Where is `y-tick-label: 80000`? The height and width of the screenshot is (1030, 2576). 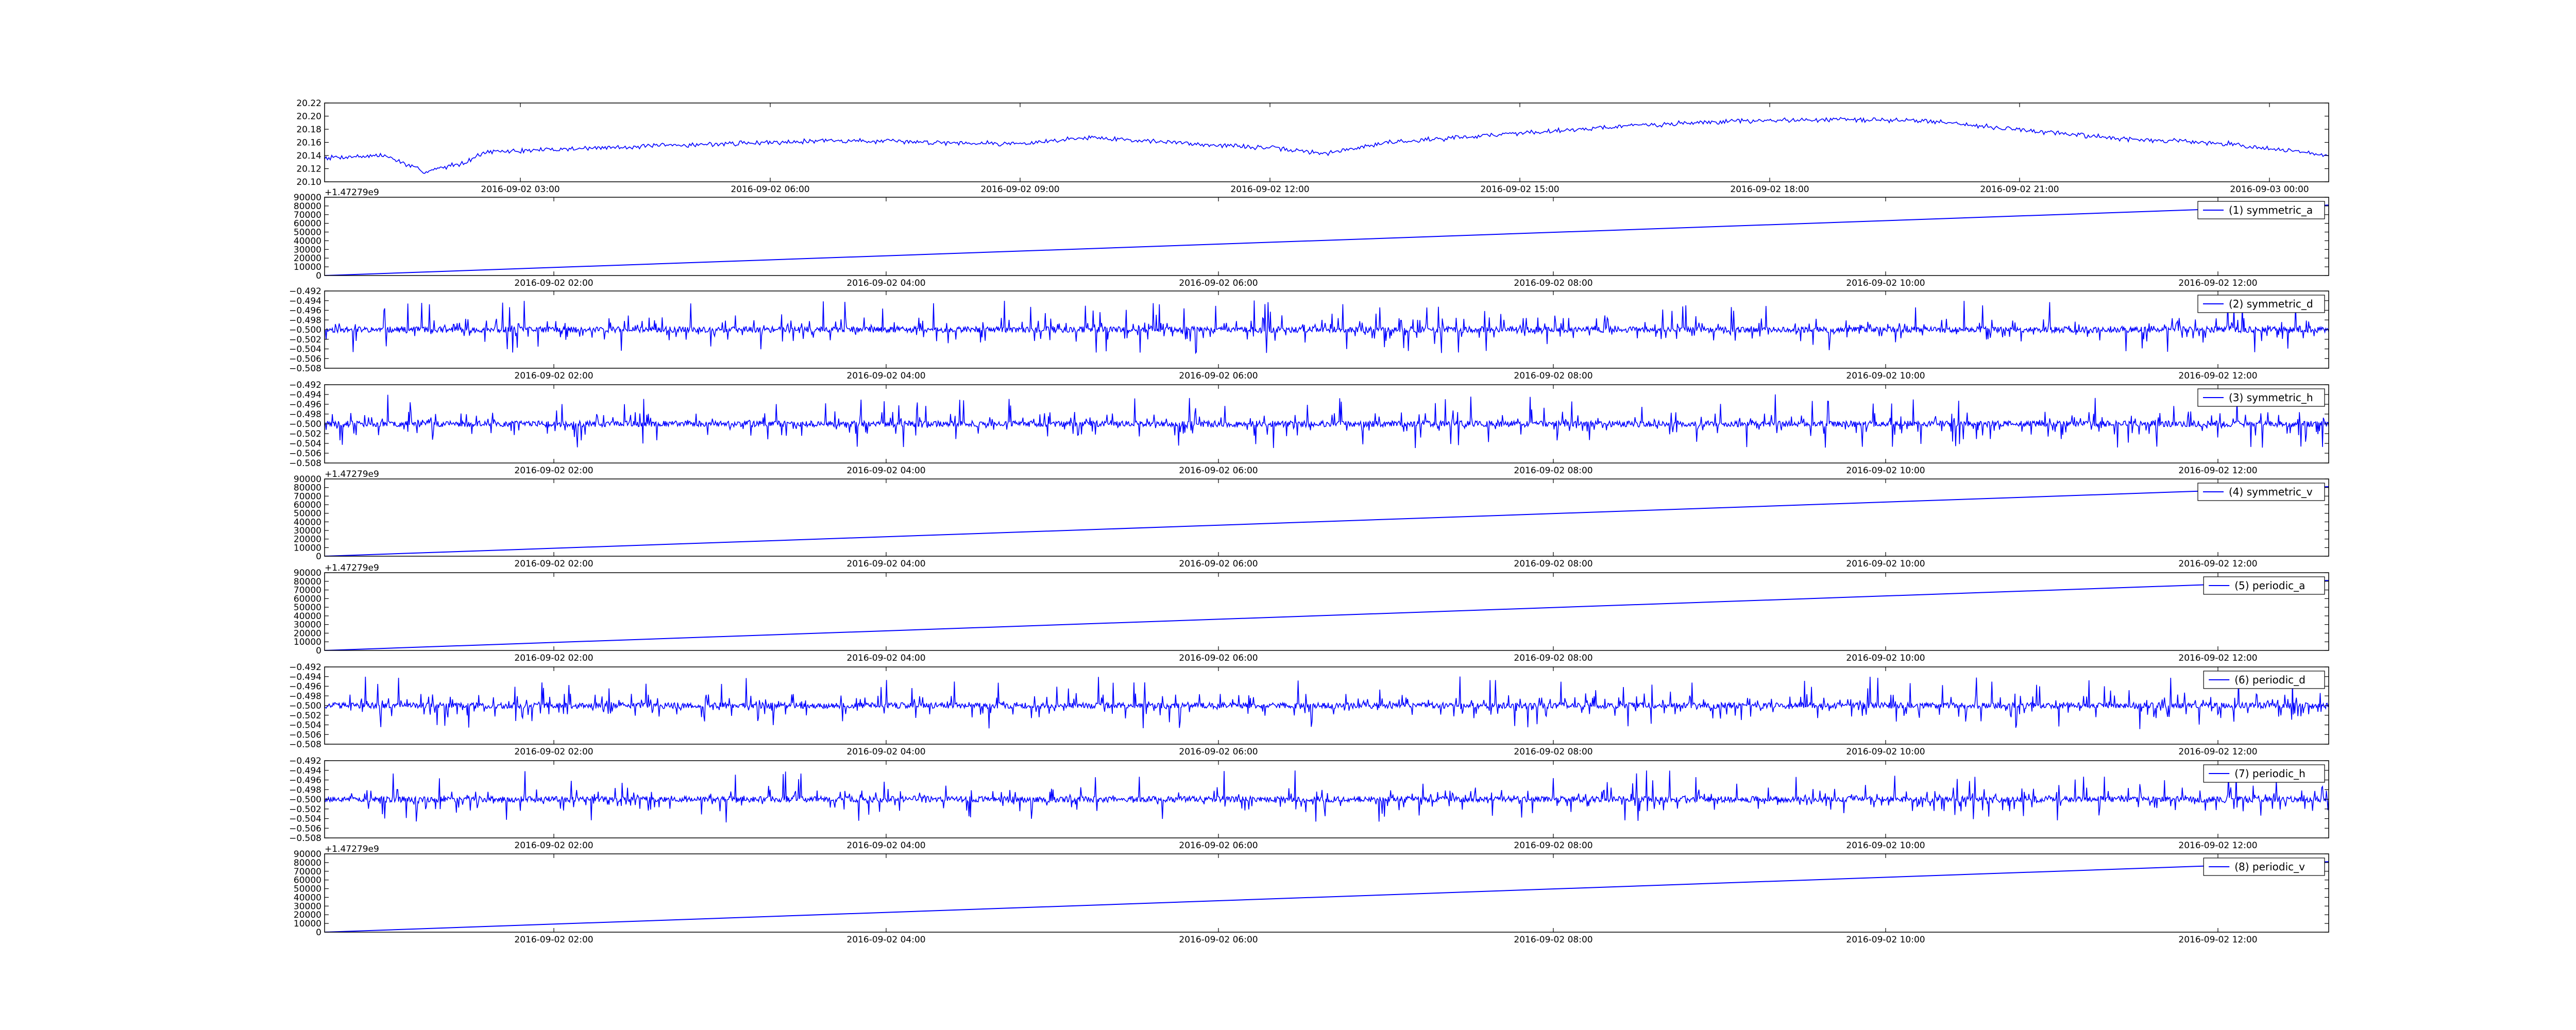 y-tick-label: 80000 is located at coordinates (307, 863).